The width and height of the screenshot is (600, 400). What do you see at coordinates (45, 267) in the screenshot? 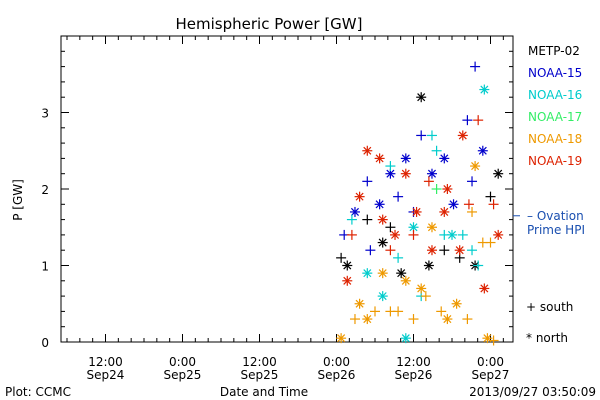
I see `y-tick-label: 1` at bounding box center [45, 267].